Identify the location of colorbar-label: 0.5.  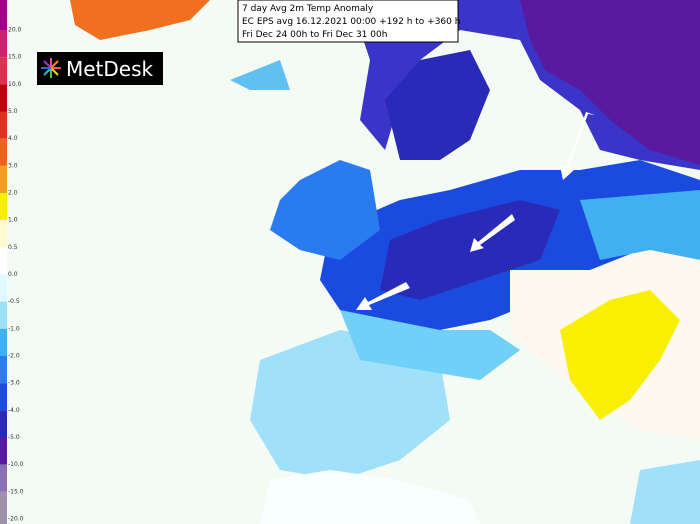
(13, 247).